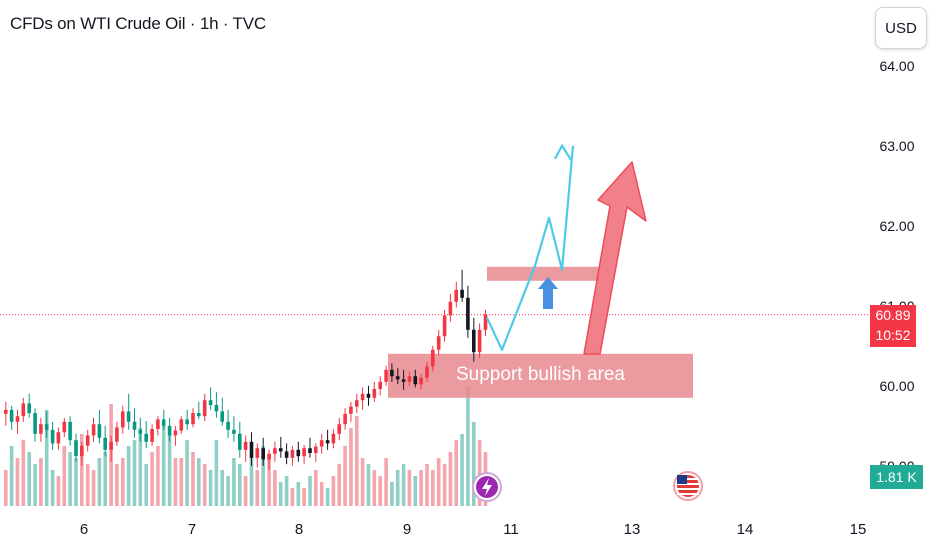 The height and width of the screenshot is (550, 932). What do you see at coordinates (896, 146) in the screenshot?
I see `price-axis-label: 63.00` at bounding box center [896, 146].